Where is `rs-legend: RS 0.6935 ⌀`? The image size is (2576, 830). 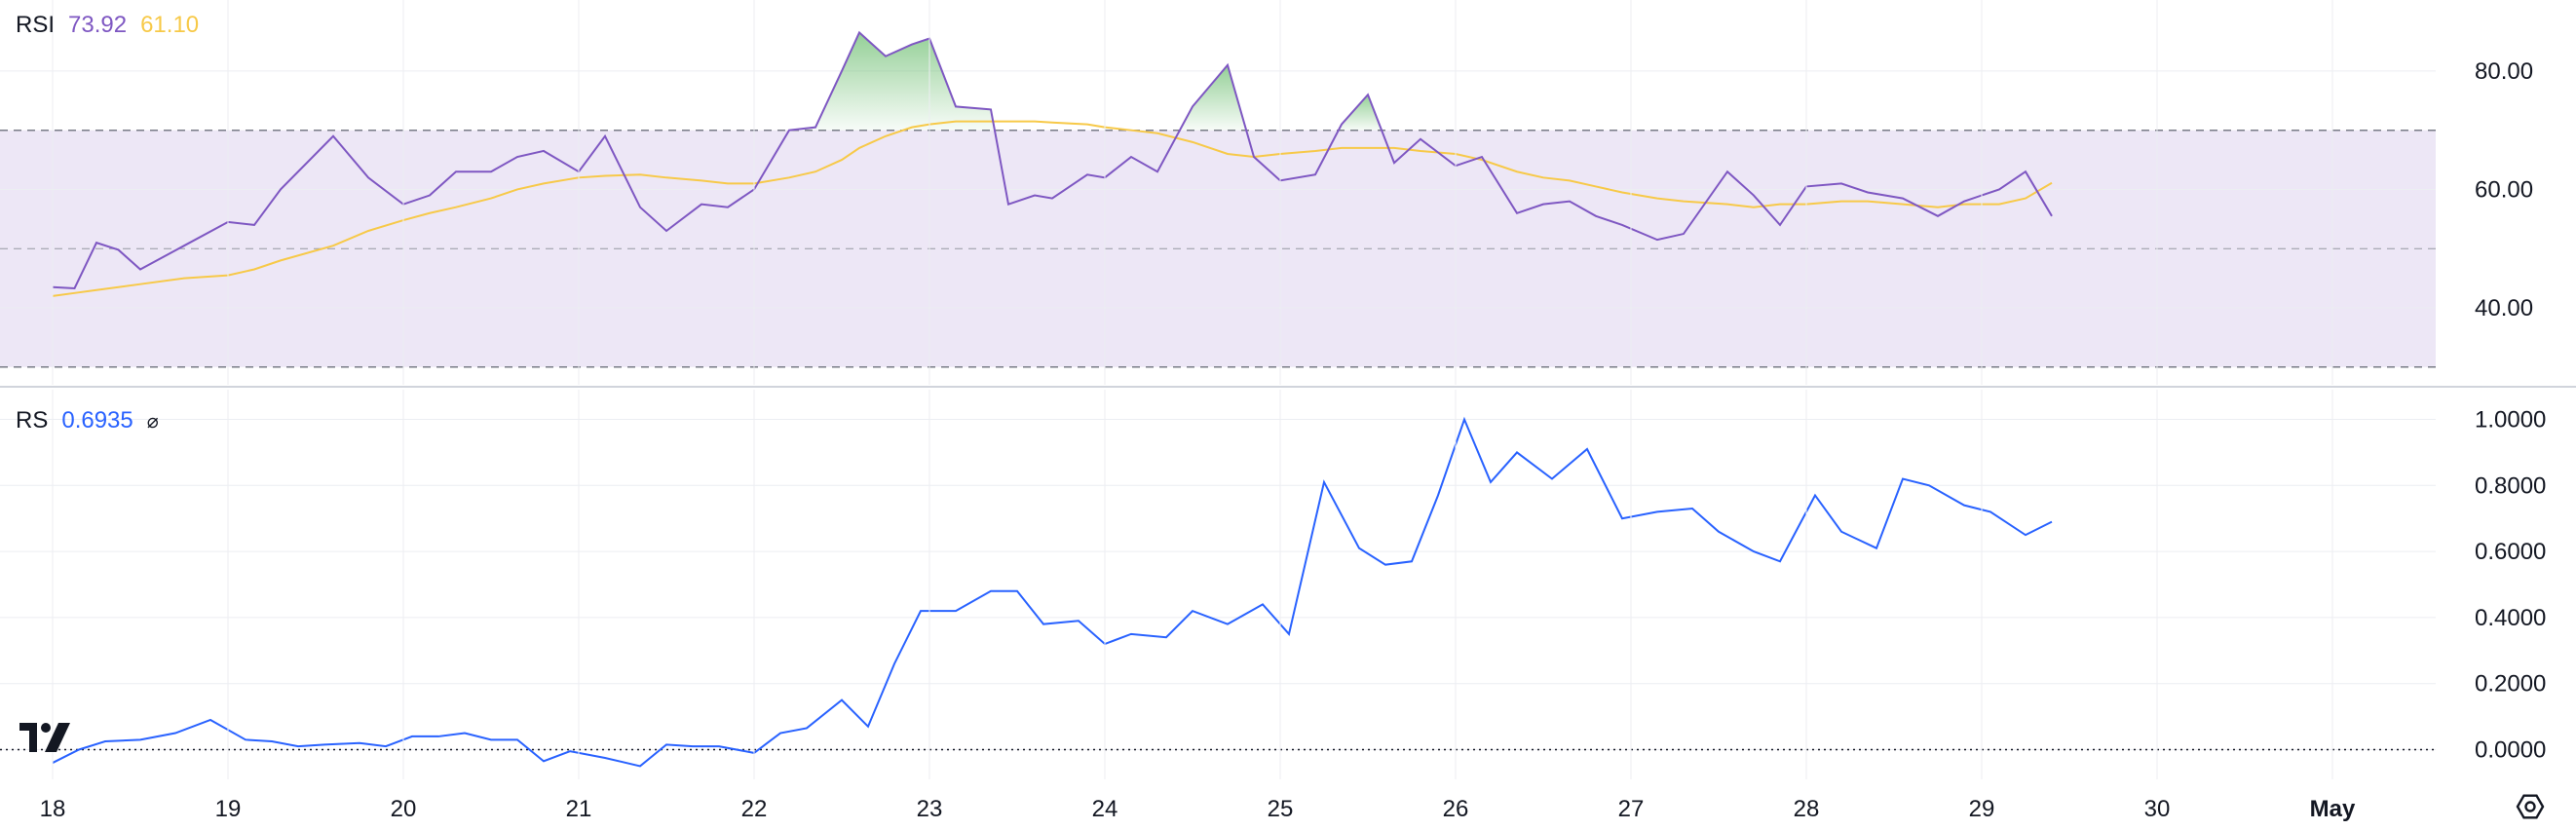
rs-legend: RS 0.6935 ⌀ is located at coordinates (94, 420).